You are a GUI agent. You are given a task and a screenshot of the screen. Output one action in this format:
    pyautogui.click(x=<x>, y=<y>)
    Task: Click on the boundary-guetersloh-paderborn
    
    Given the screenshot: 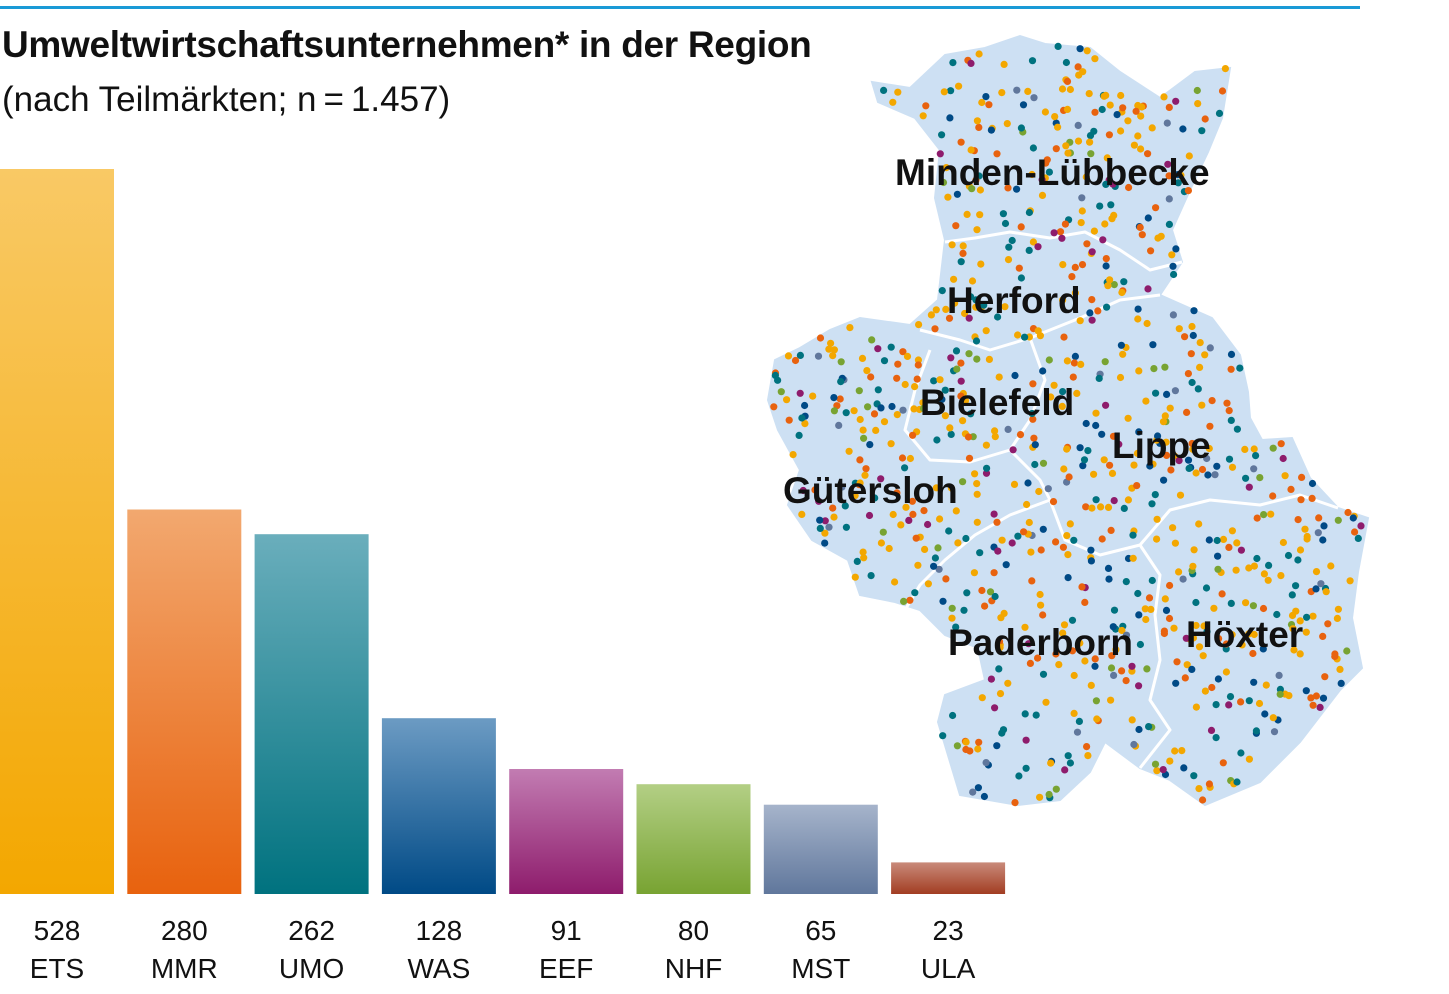 What is the action you would take?
    pyautogui.click(x=977, y=554)
    